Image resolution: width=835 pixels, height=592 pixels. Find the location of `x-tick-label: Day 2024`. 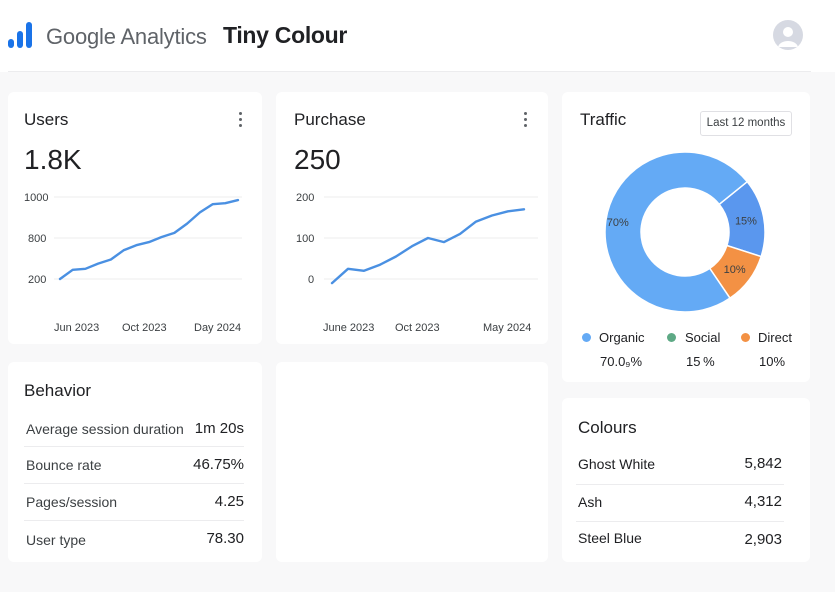

x-tick-label: Day 2024 is located at coordinates (217, 328).